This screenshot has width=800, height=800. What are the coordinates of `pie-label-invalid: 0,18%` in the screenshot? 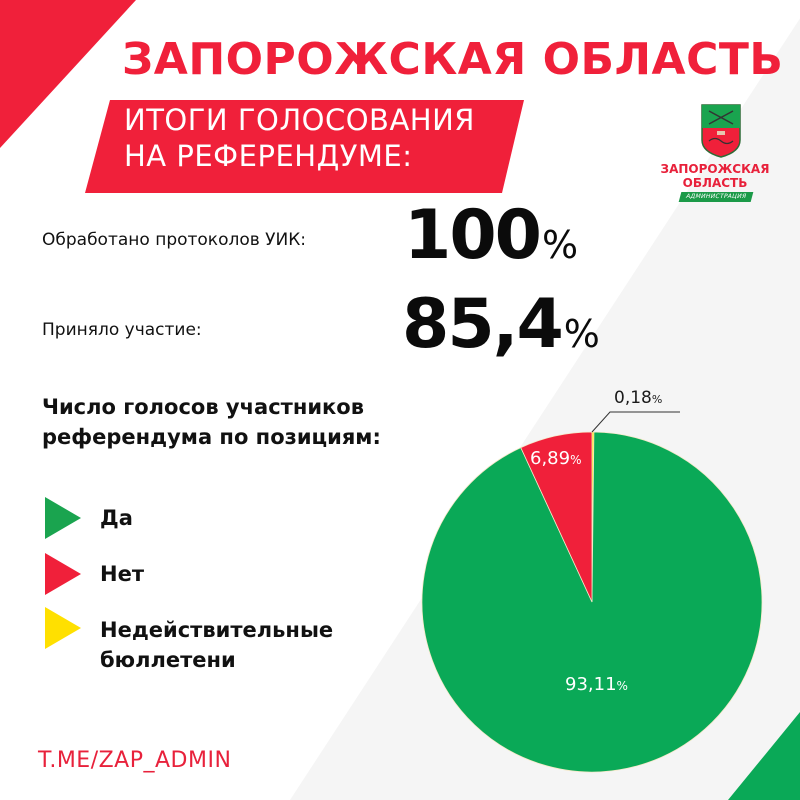 It's located at (638, 398).